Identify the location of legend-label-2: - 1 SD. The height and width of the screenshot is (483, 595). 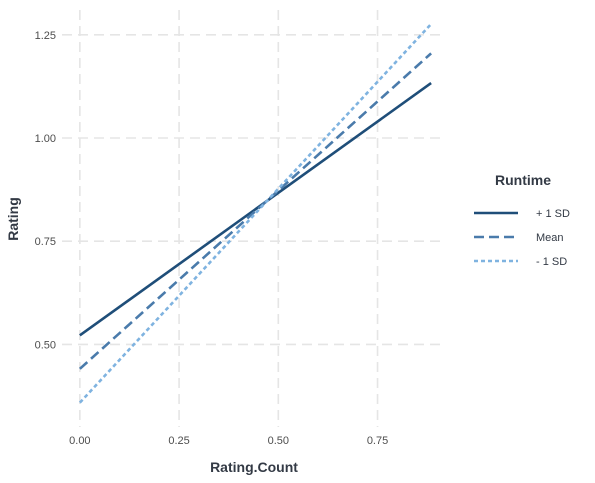
(551, 262).